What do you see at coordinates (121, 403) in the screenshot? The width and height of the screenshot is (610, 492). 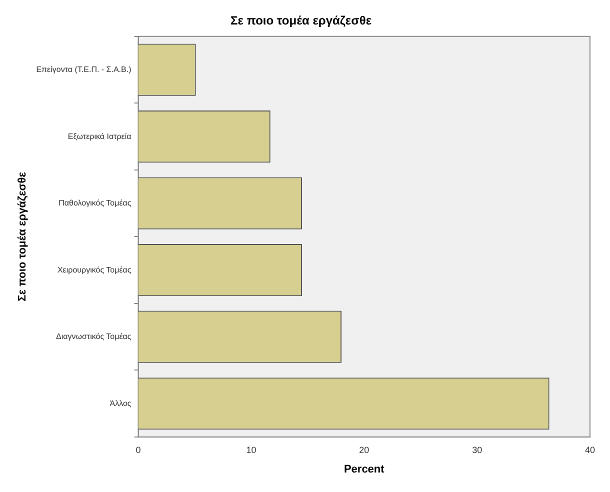 I see `y-tick-label: Άλλος` at bounding box center [121, 403].